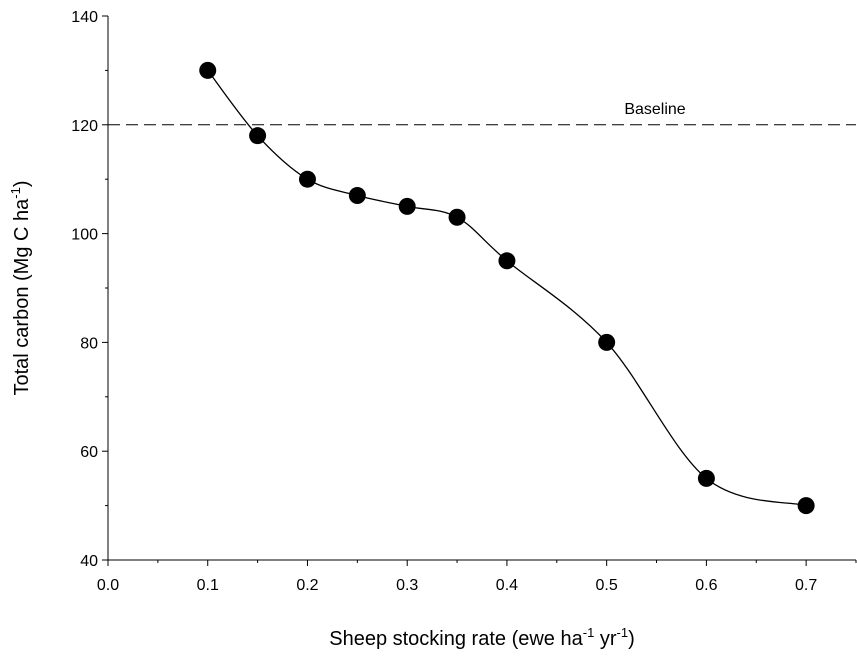  What do you see at coordinates (654, 109) in the screenshot?
I see `baseline-label: Baseline` at bounding box center [654, 109].